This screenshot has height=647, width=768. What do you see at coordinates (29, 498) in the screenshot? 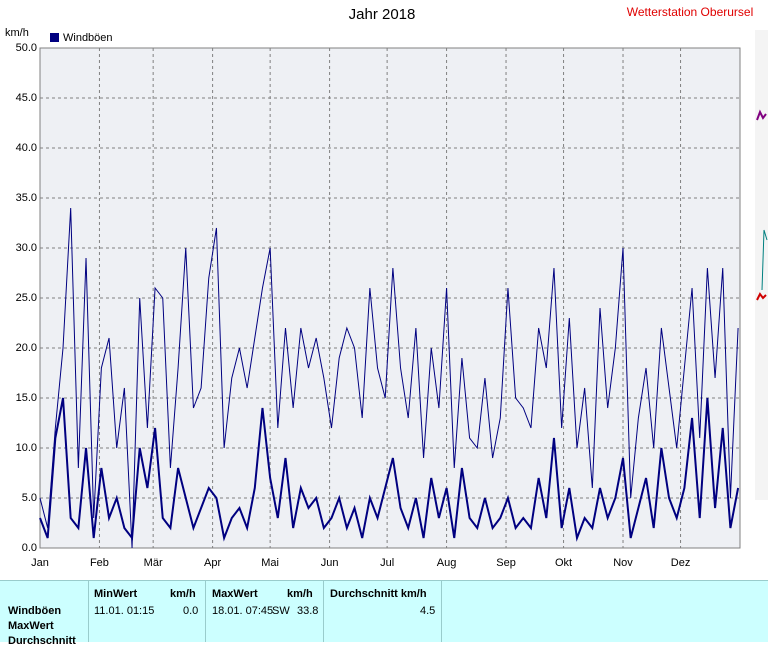
I see `y-tick-label: 5.0` at bounding box center [29, 498].